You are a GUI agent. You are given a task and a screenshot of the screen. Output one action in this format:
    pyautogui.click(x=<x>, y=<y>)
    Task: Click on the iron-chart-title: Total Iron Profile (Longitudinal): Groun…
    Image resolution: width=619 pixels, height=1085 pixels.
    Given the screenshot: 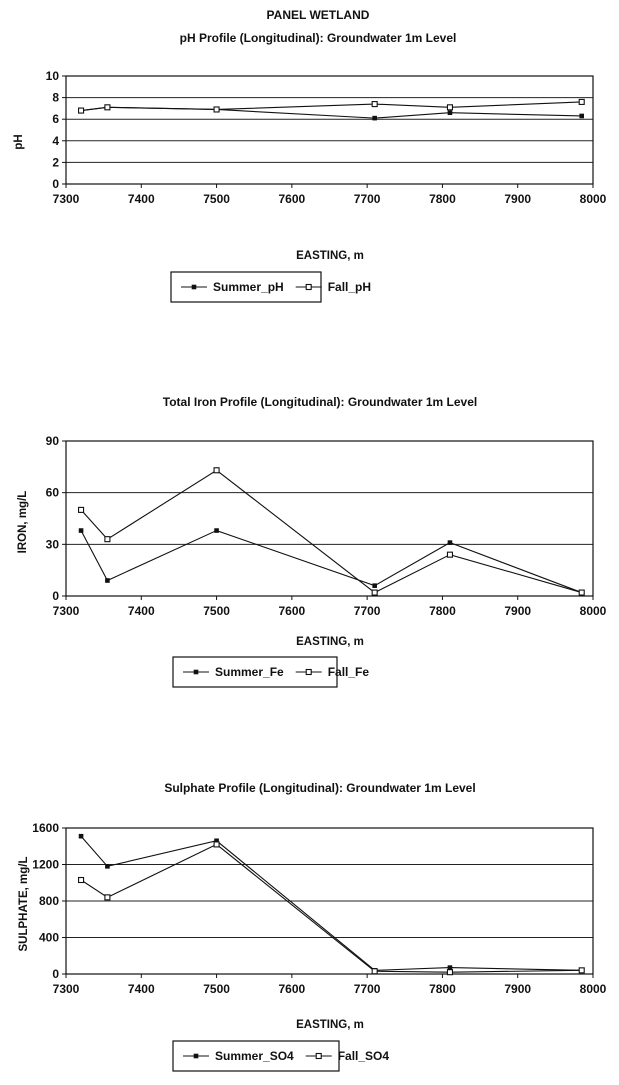 What is the action you would take?
    pyautogui.click(x=320, y=402)
    